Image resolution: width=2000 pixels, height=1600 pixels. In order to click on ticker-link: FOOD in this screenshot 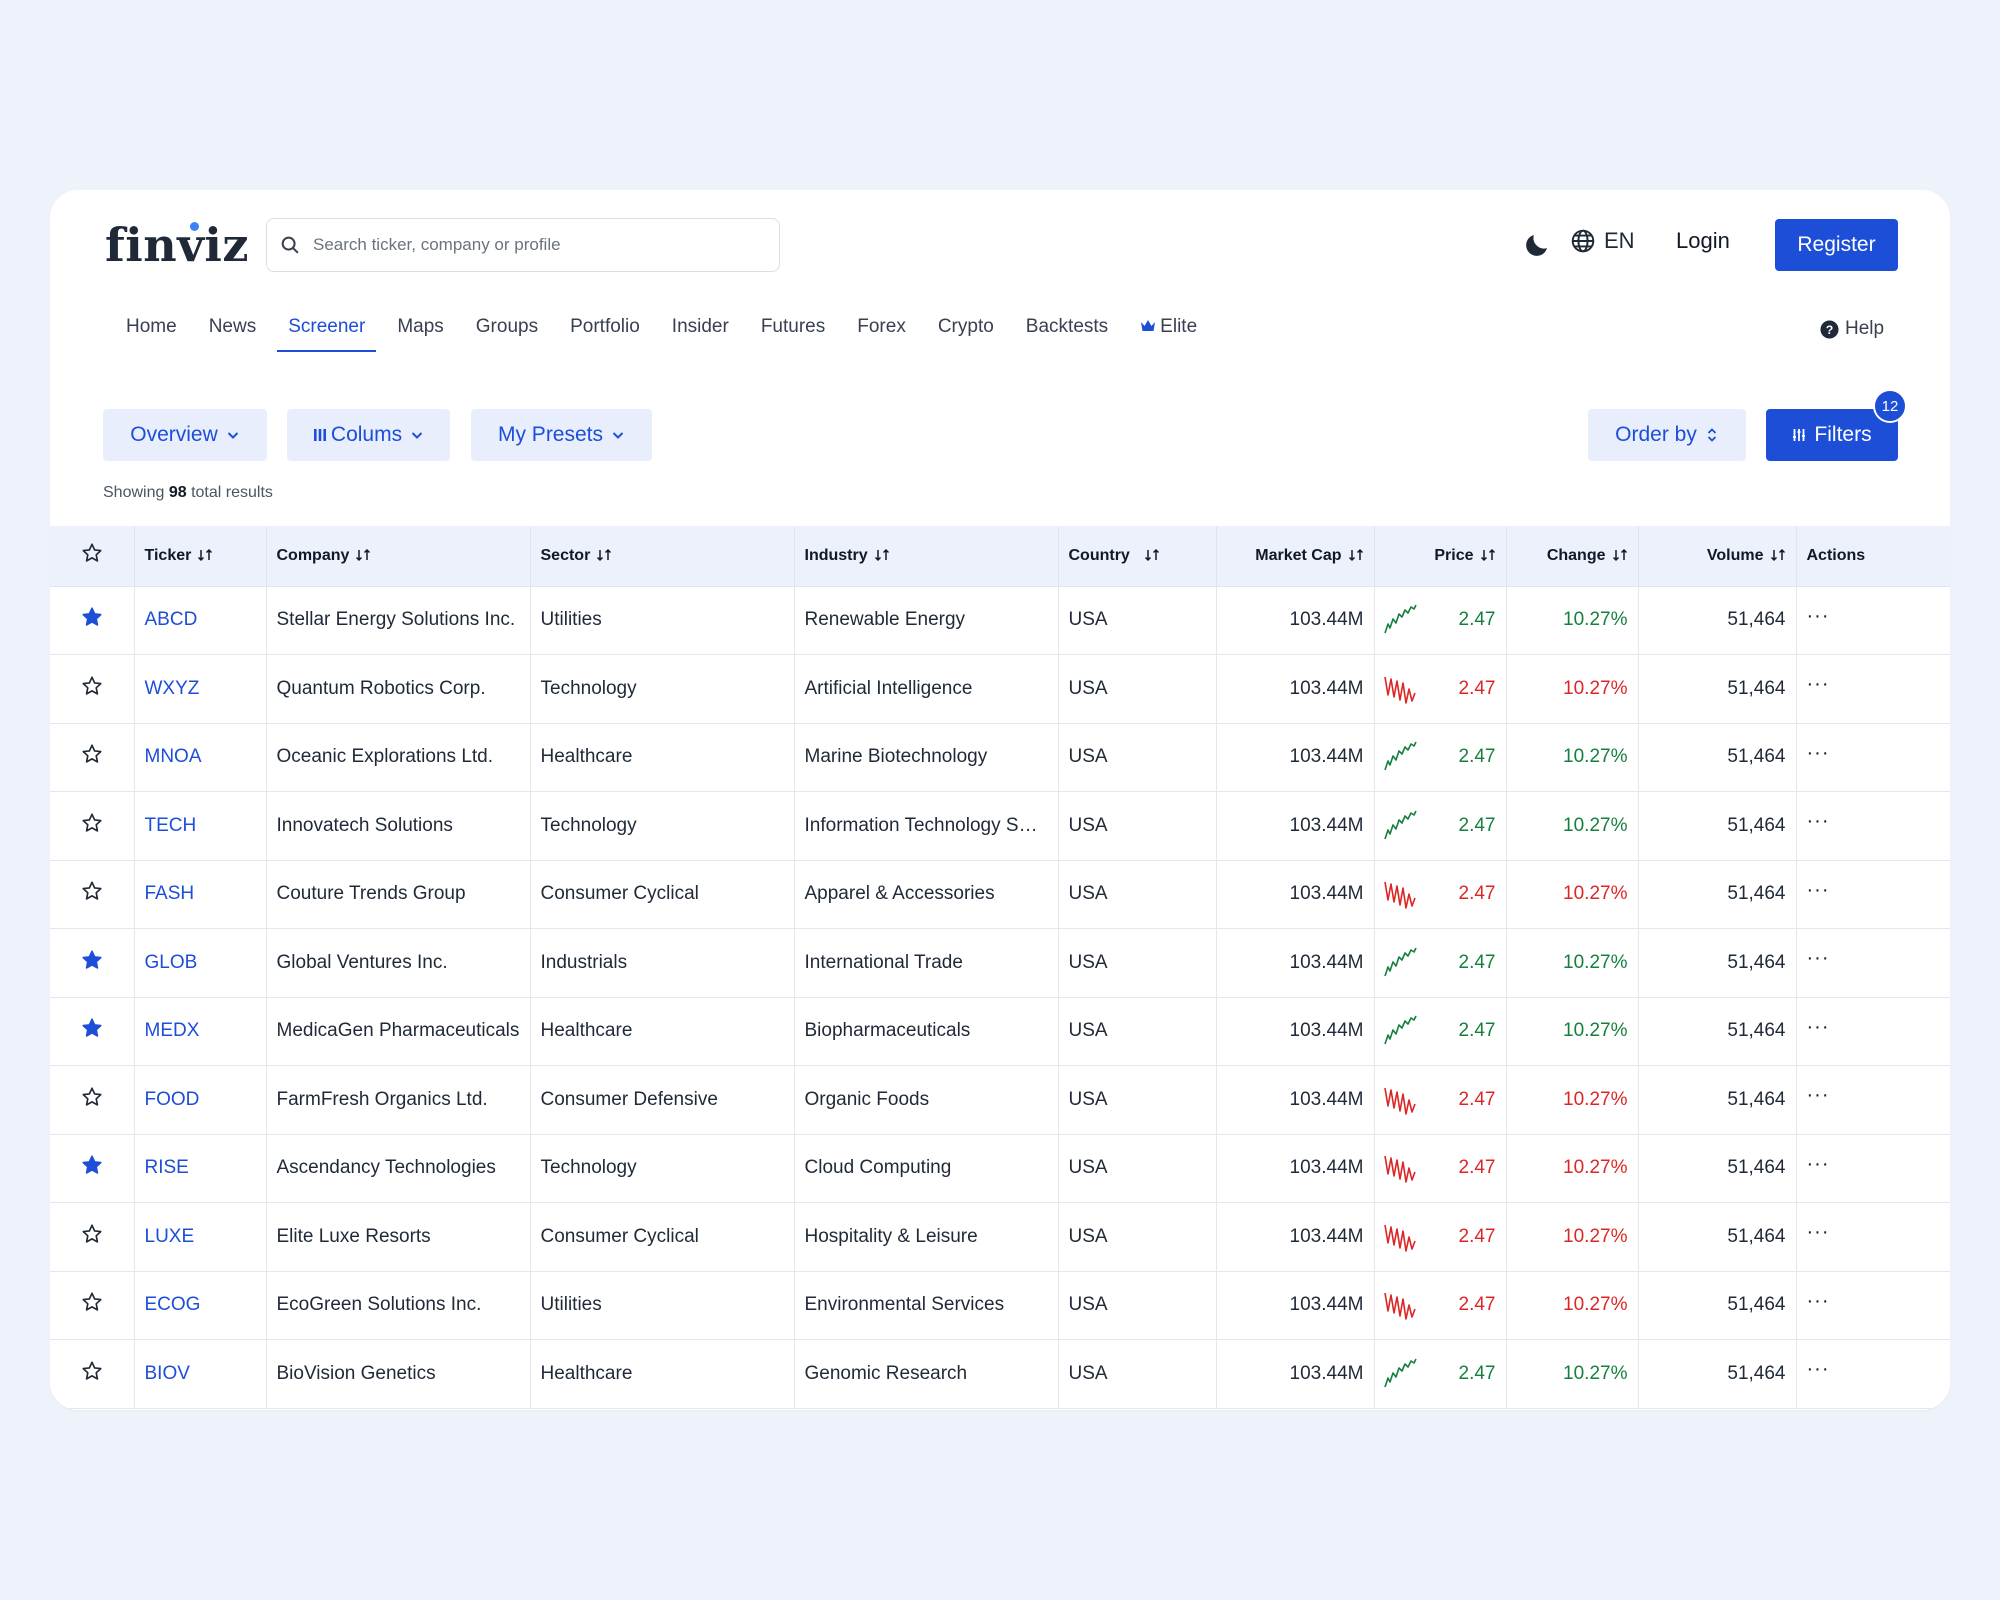, I will do `click(200, 1100)`.